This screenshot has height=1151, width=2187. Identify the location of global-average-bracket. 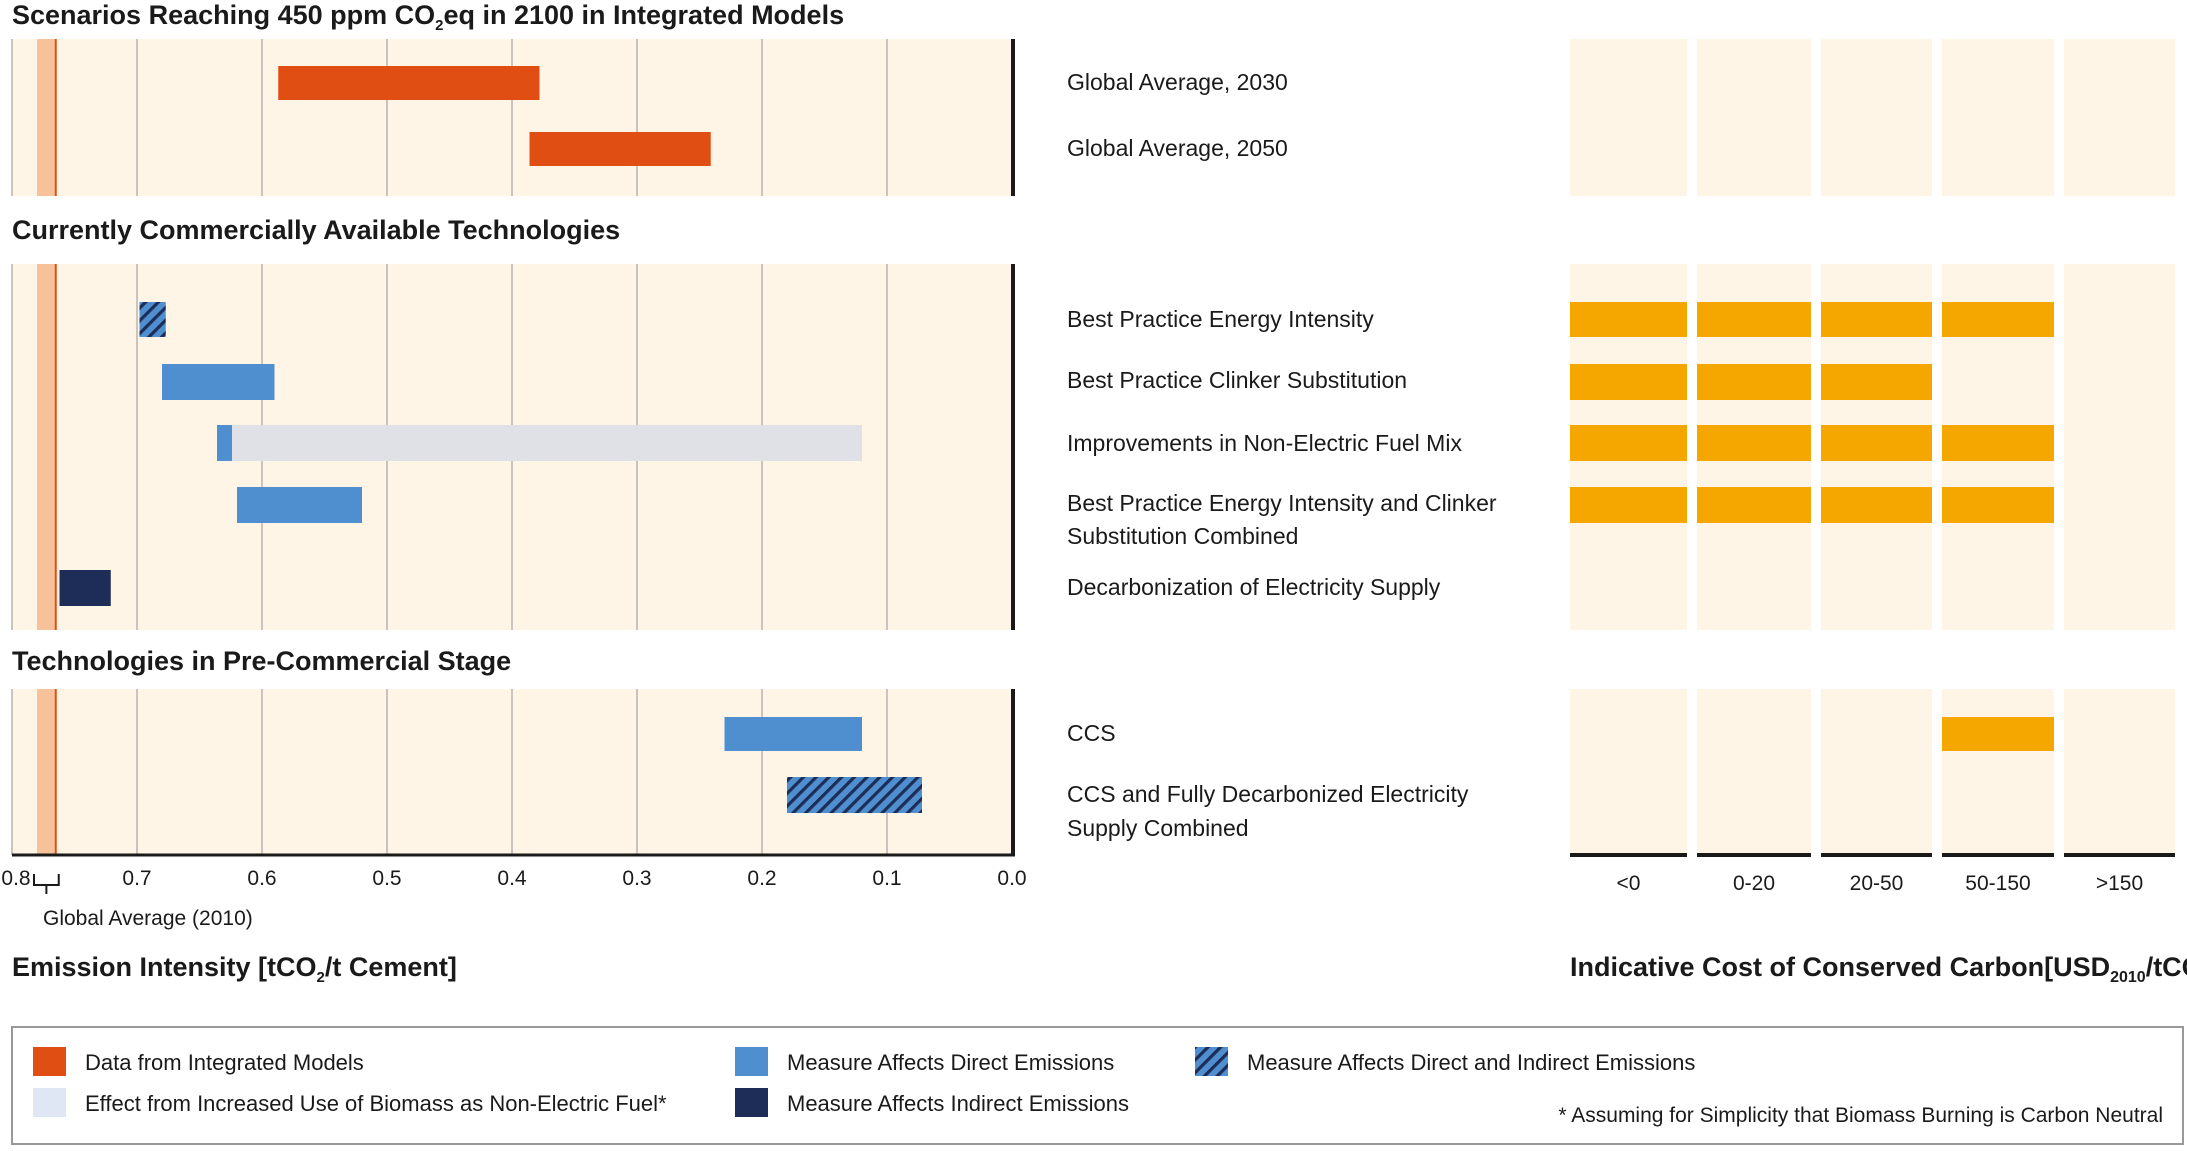
(46, 884).